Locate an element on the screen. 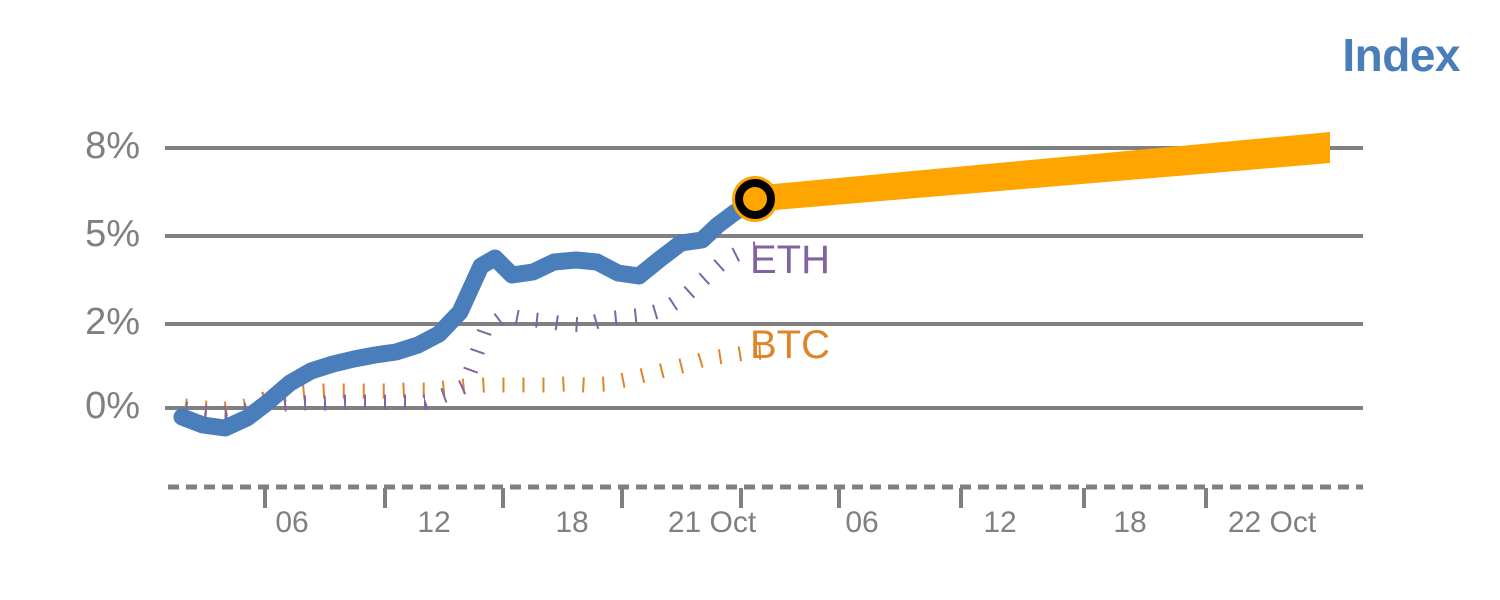 The height and width of the screenshot is (600, 1500). x-axis-label-21-oct: 21 Oct is located at coordinates (712, 522).